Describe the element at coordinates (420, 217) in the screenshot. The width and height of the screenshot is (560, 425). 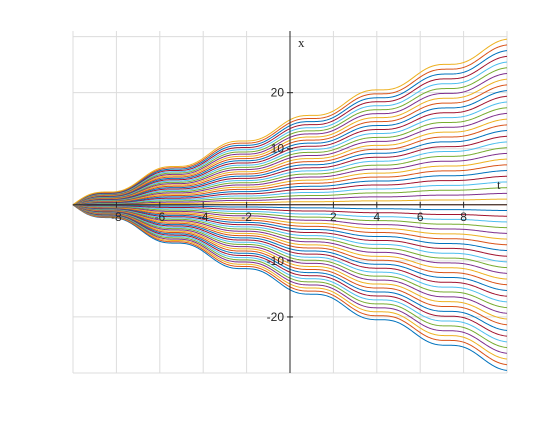
I see `x-tick-label: 6` at that location.